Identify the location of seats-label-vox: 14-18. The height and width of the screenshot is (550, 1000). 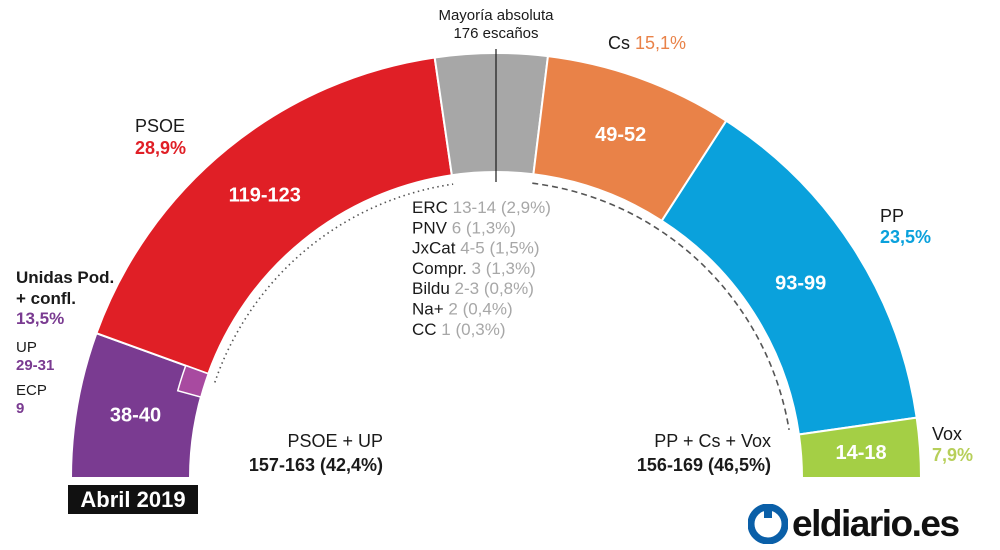
(860, 453).